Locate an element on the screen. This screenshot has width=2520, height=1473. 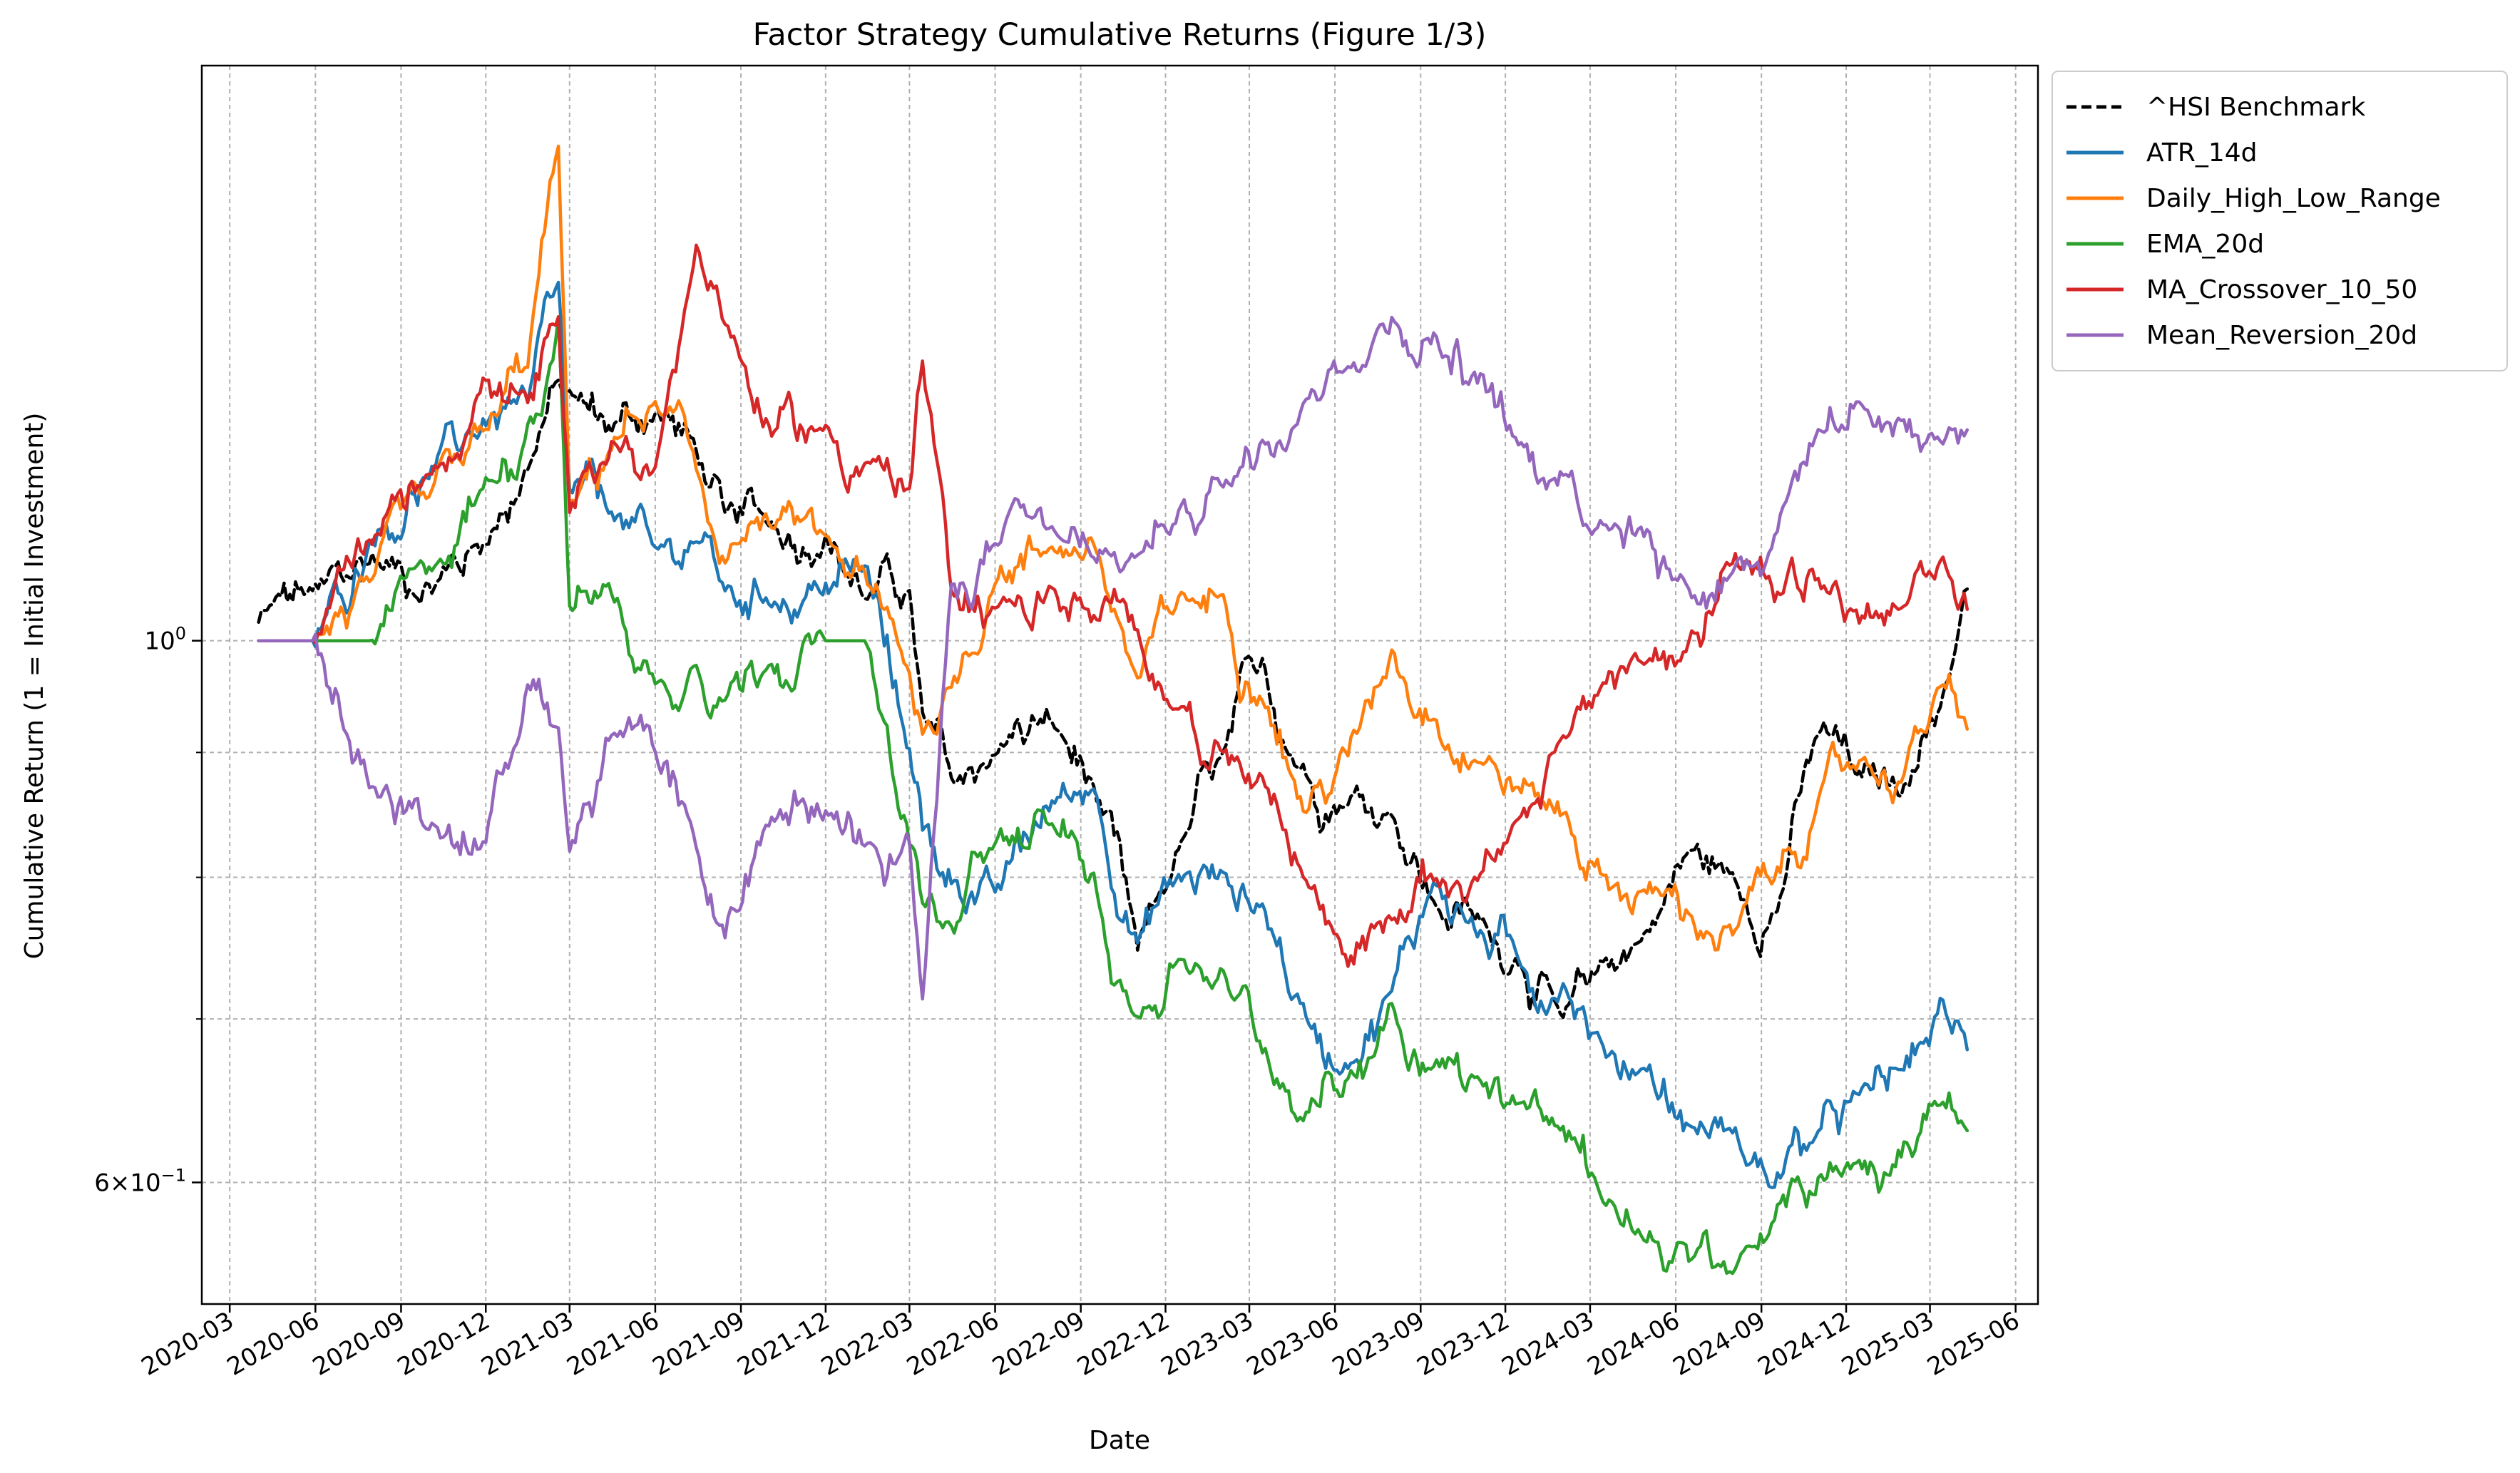
y-axis: 100 6×10⁻¹ is located at coordinates (148, 910).